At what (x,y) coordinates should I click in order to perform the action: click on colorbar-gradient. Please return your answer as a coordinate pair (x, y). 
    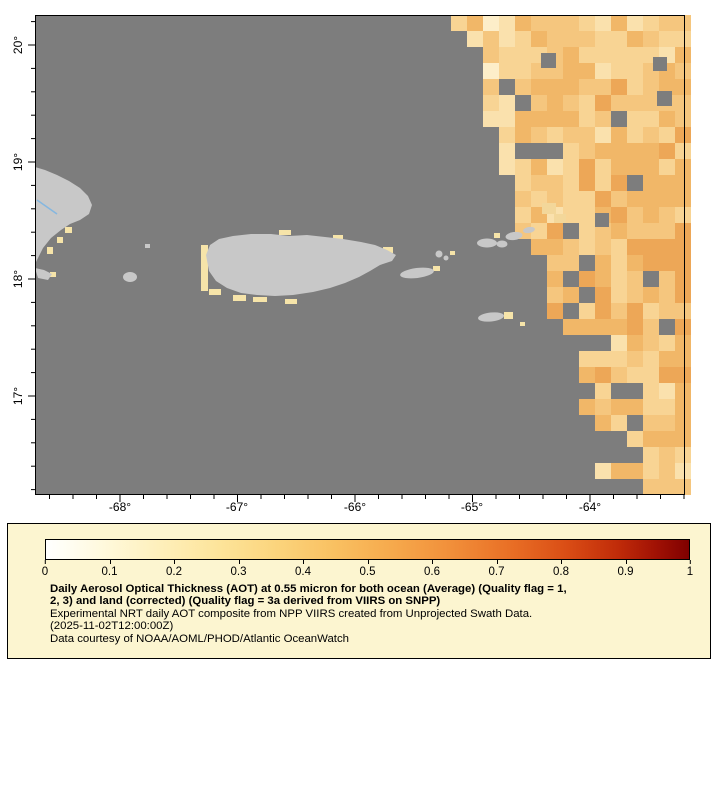
    Looking at the image, I should click on (367, 549).